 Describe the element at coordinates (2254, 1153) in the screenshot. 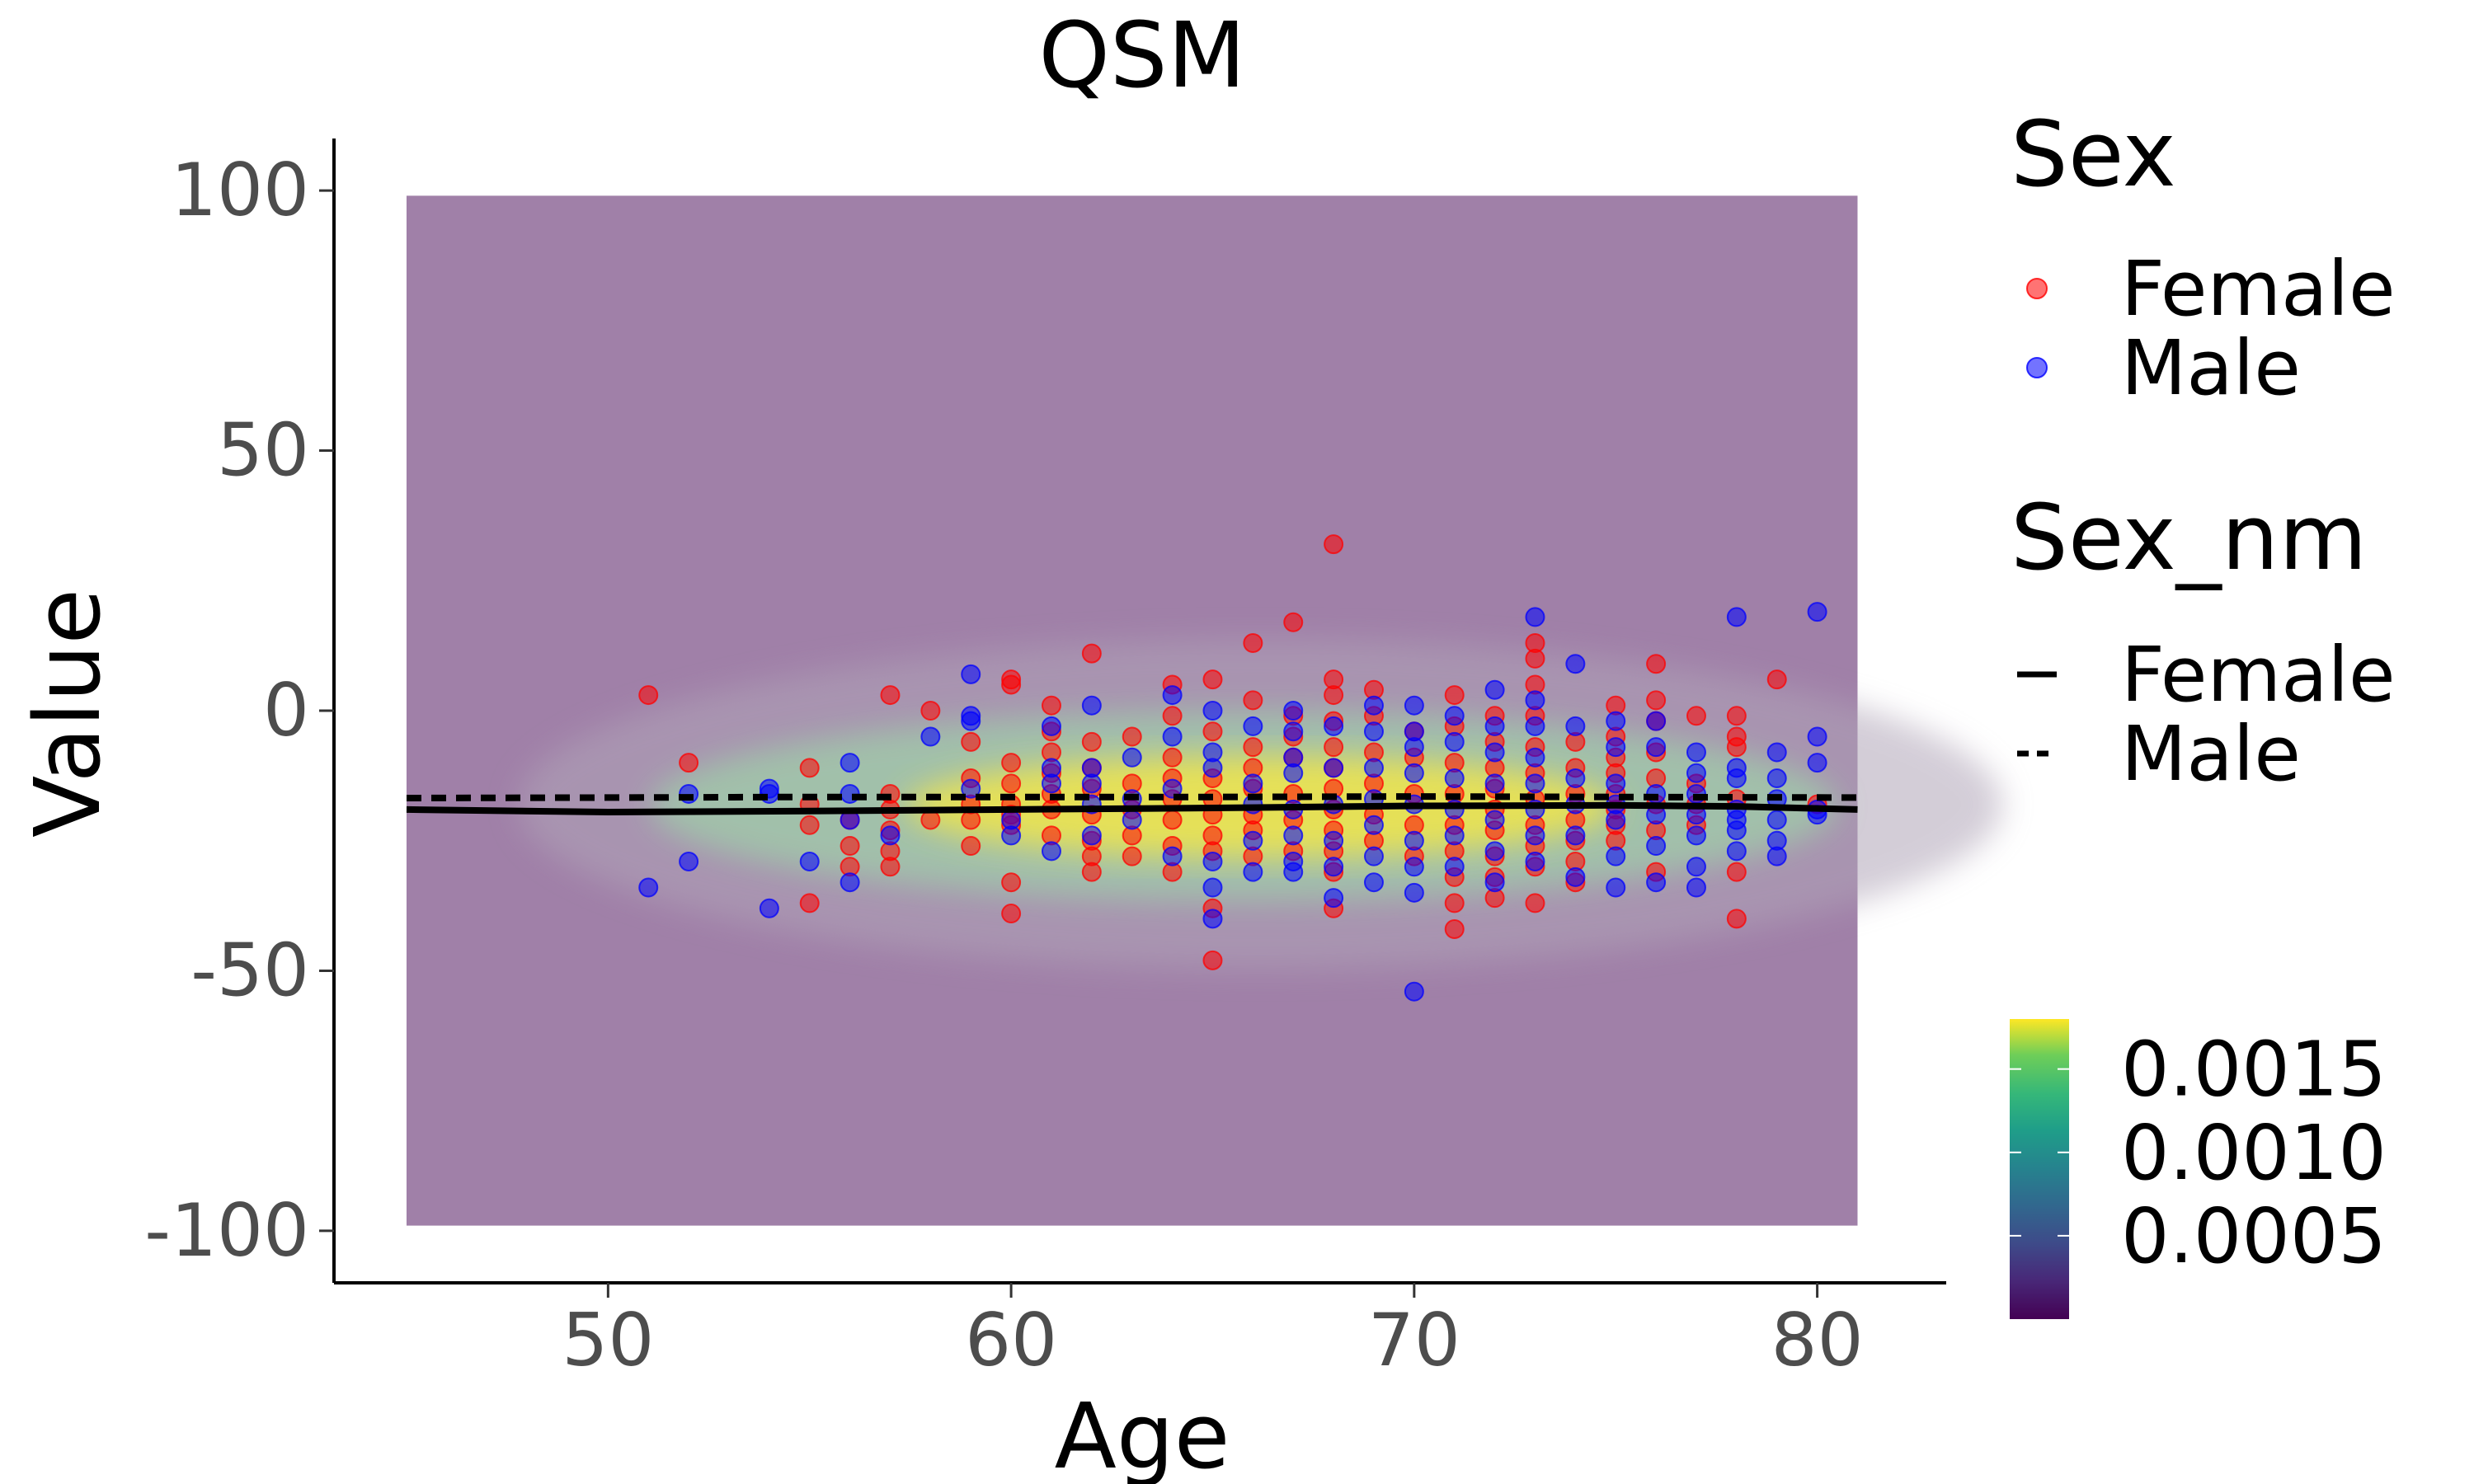

I see `colorbar-tick-label: 0.0010` at that location.